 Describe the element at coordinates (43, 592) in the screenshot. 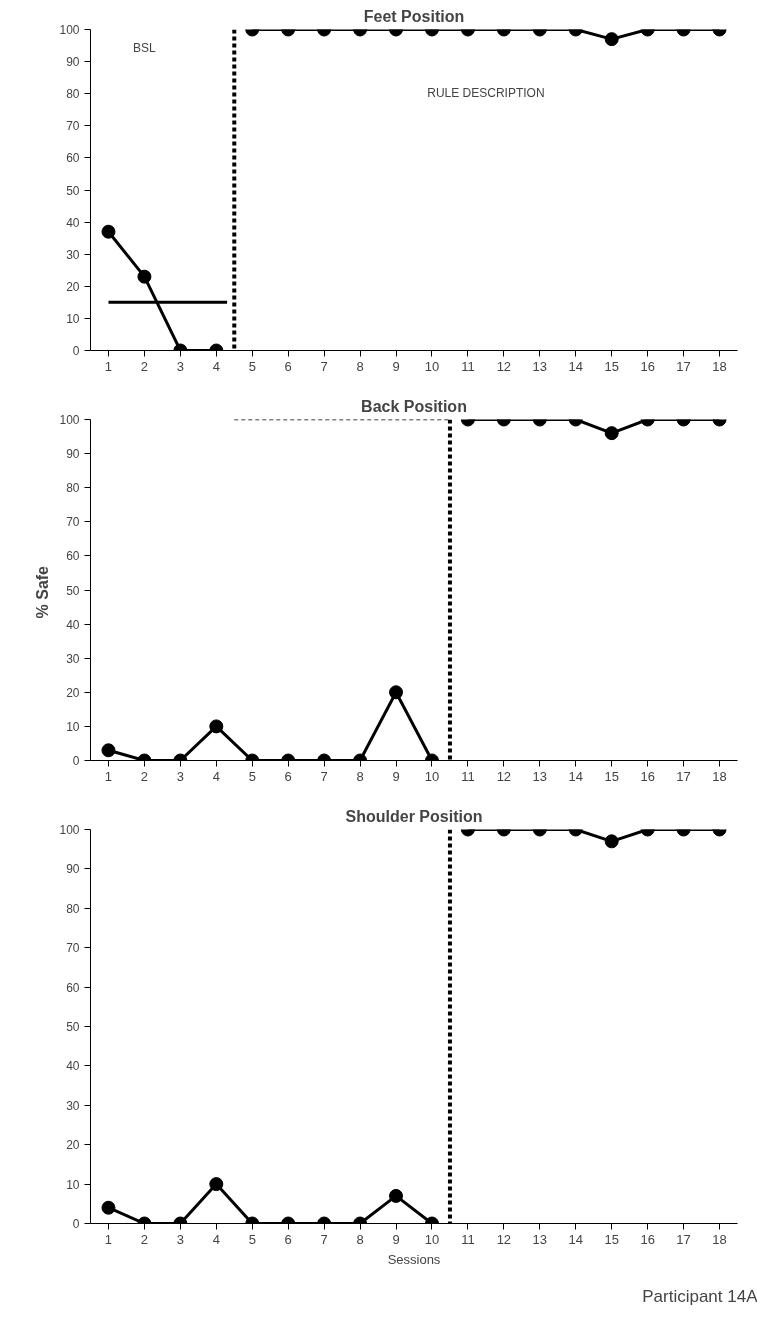

I see `y-axis-title: % Safe` at that location.